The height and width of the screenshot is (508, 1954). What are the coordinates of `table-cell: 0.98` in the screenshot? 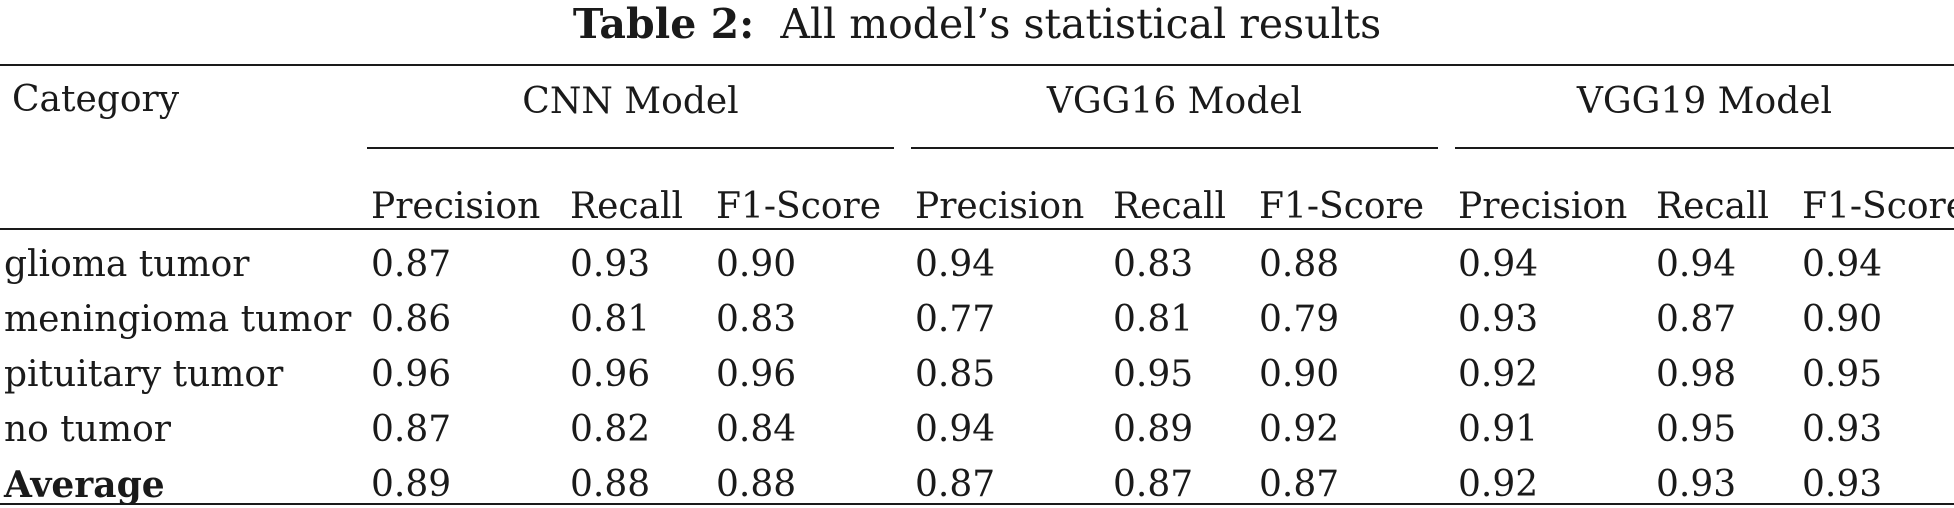 It's located at (1696, 374).